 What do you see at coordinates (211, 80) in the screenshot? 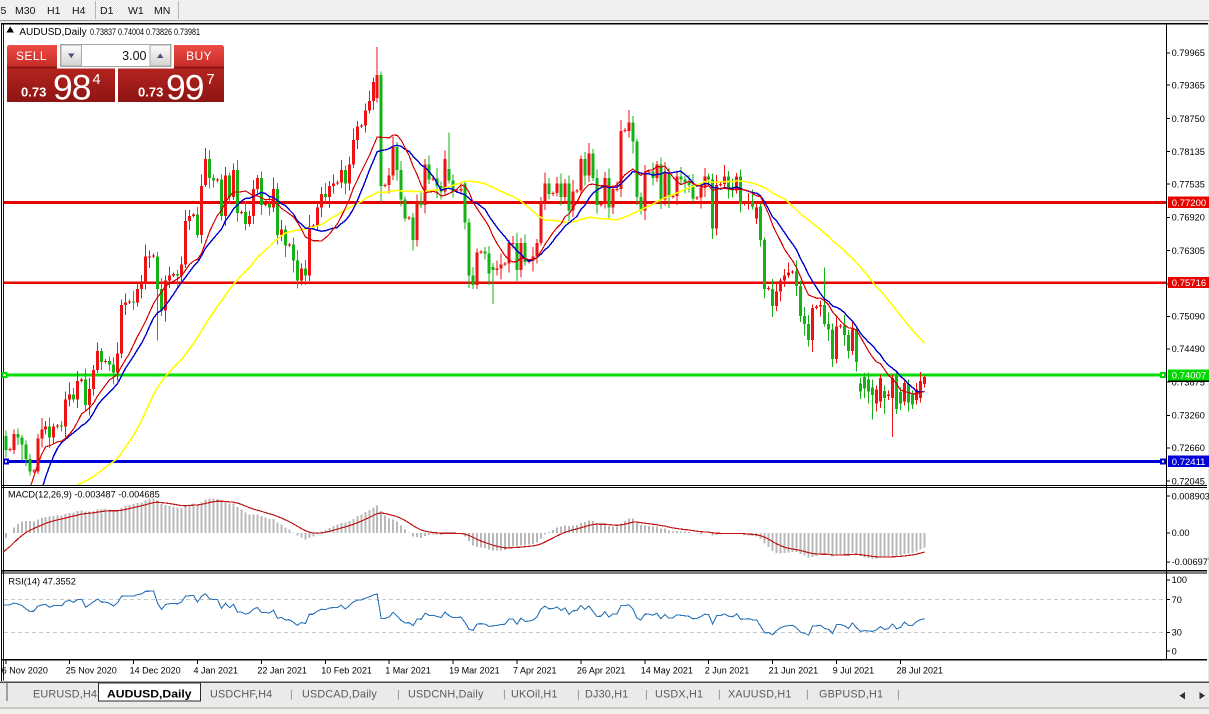
I see `svg-text: 7` at bounding box center [211, 80].